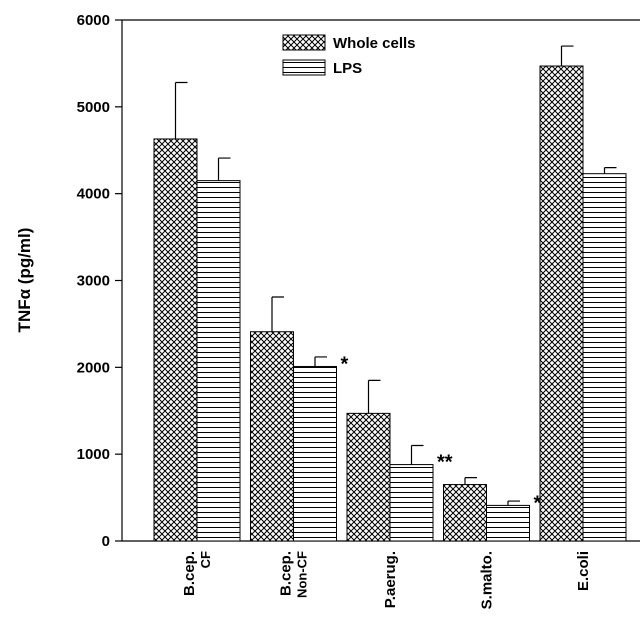 This screenshot has width=640, height=623. Describe the element at coordinates (93, 107) in the screenshot. I see `y-tick-label: 5000` at that location.